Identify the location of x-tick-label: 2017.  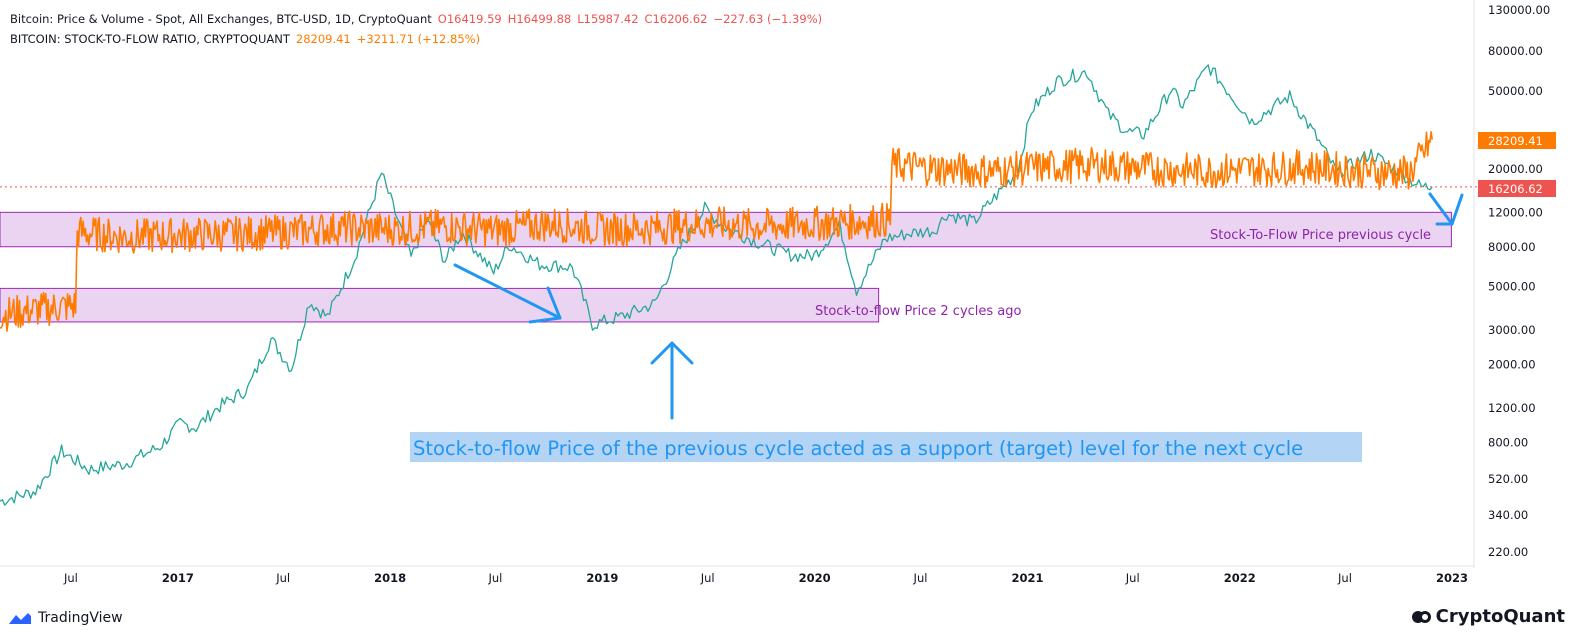
(178, 578).